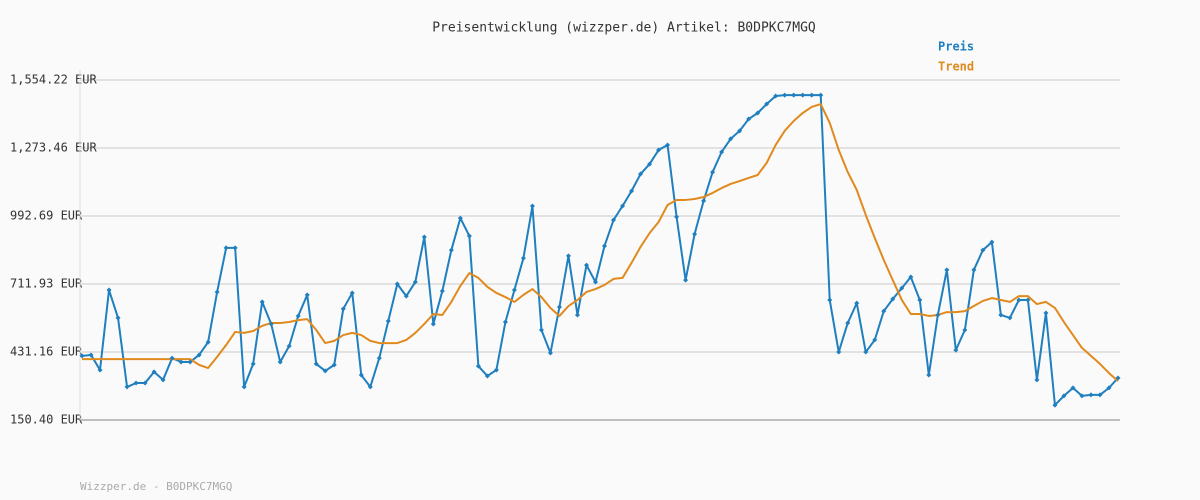 This screenshot has height=500, width=1200. What do you see at coordinates (46, 216) in the screenshot?
I see `y-tick-label: 992.69 EUR` at bounding box center [46, 216].